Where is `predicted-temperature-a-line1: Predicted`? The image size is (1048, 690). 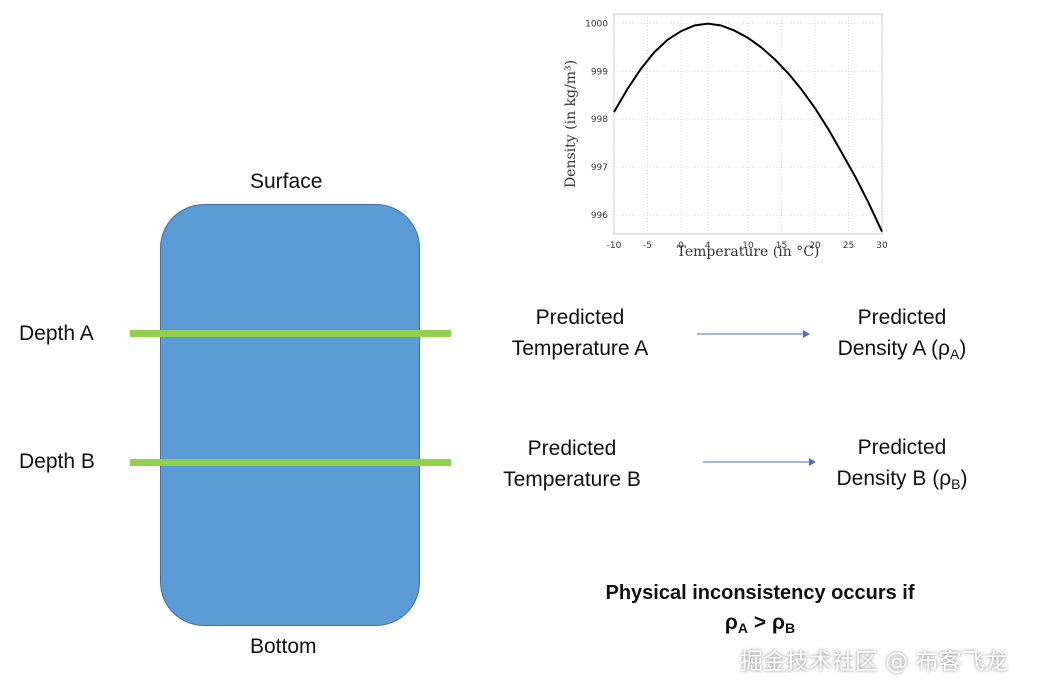 predicted-temperature-a-line1: Predicted is located at coordinates (580, 317).